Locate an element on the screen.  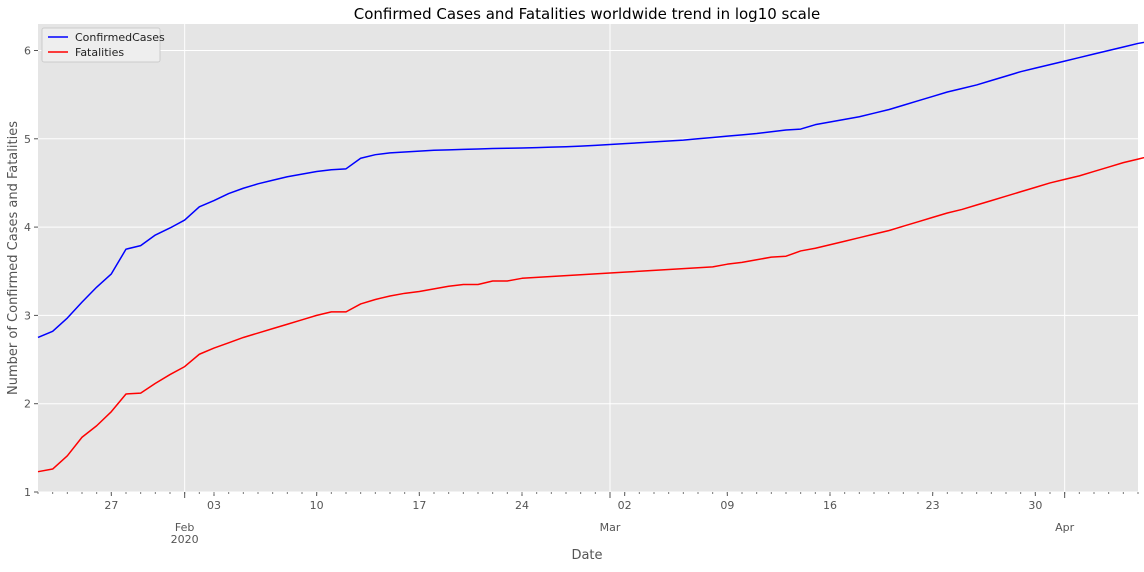
x-minor-tick-label: 17 is located at coordinates (419, 505).